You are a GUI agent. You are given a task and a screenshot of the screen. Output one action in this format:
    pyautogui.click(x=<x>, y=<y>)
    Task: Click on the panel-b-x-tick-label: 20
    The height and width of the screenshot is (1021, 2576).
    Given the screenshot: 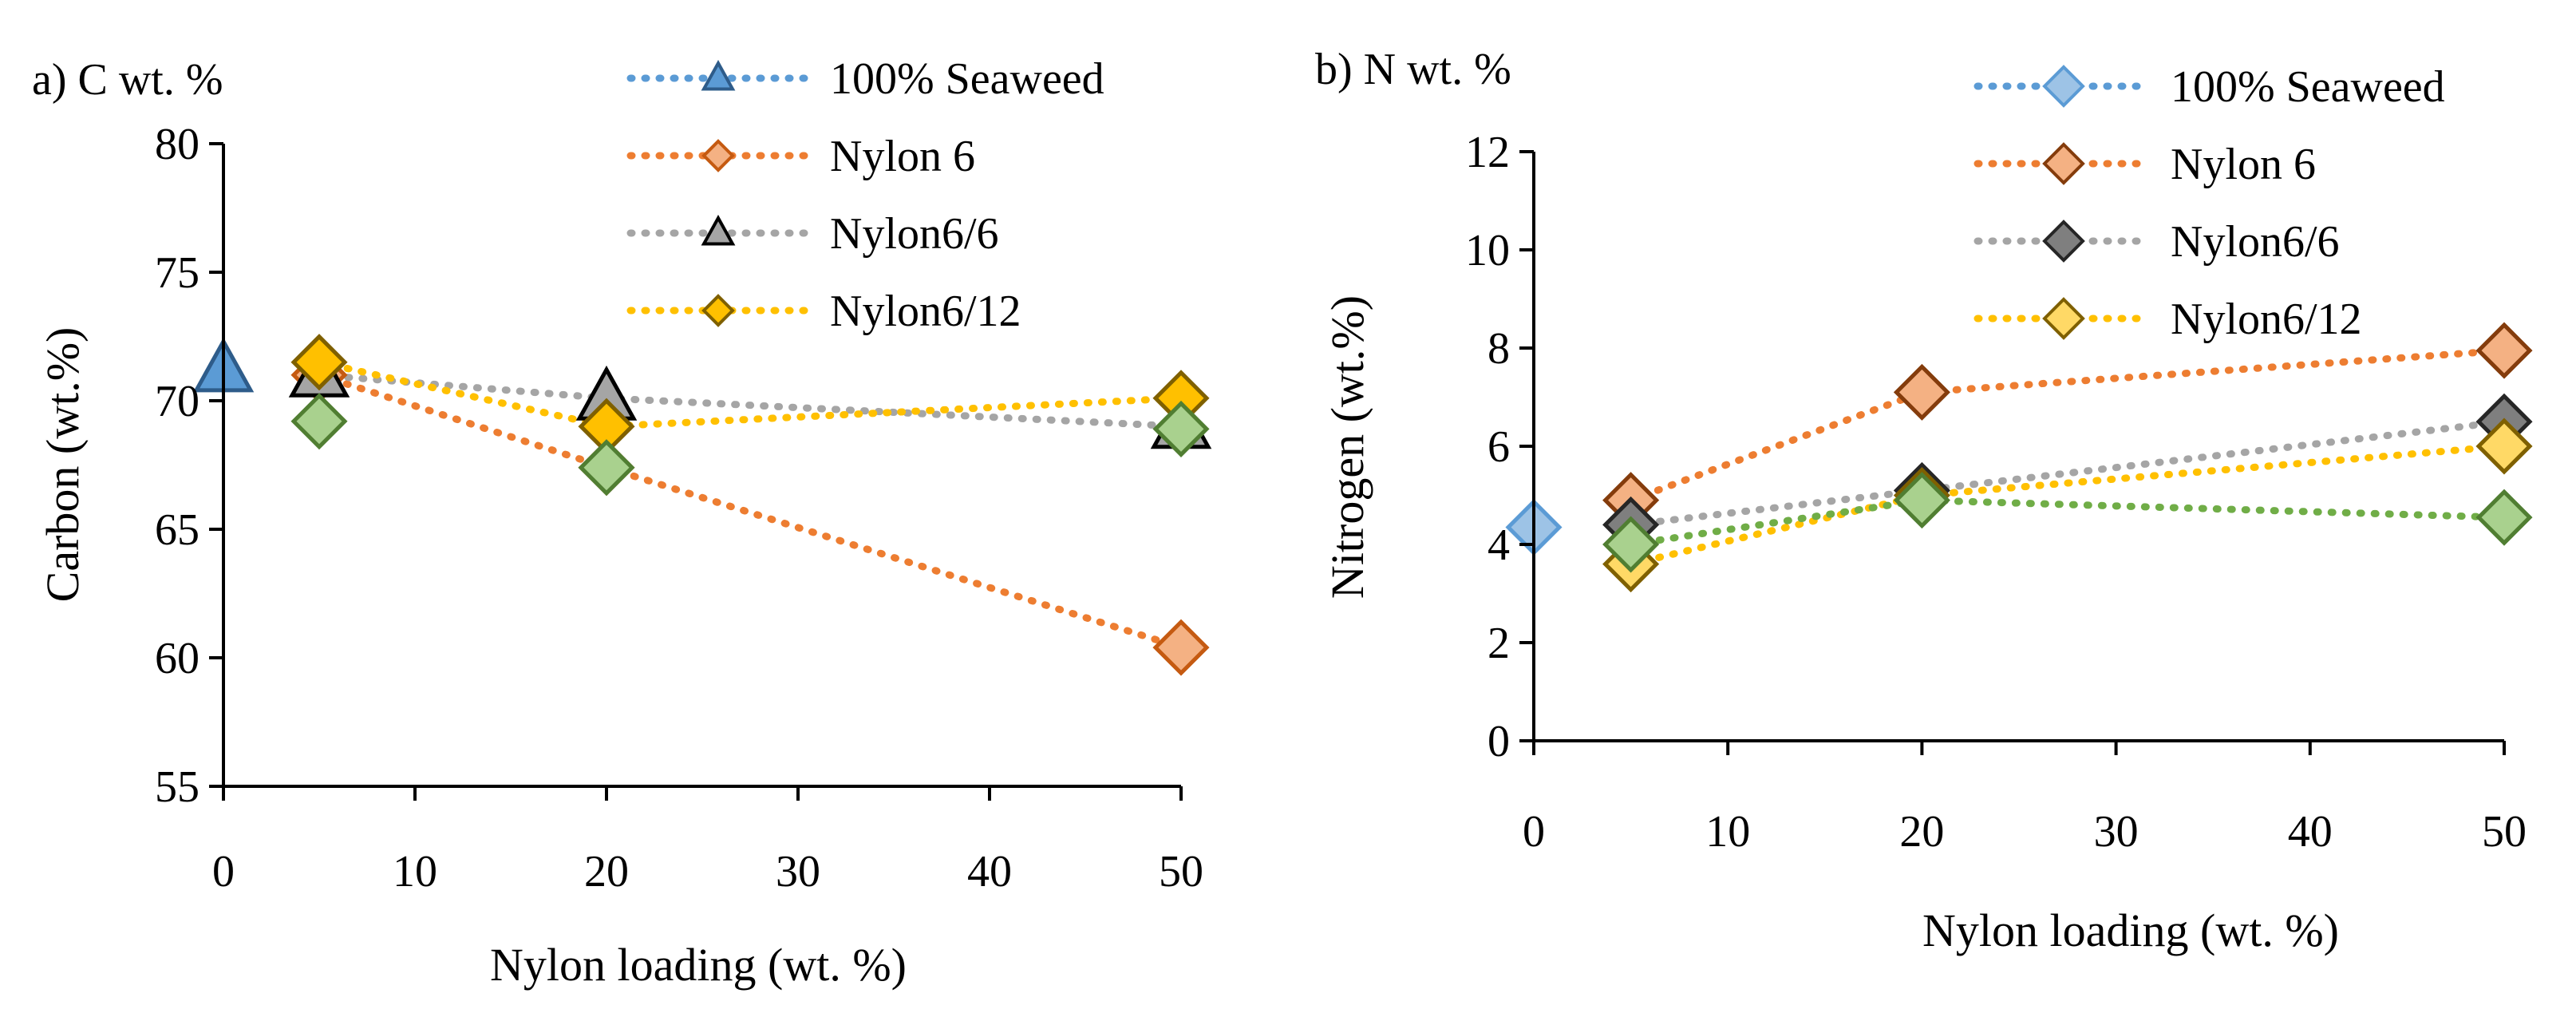 What is the action you would take?
    pyautogui.click(x=1921, y=832)
    